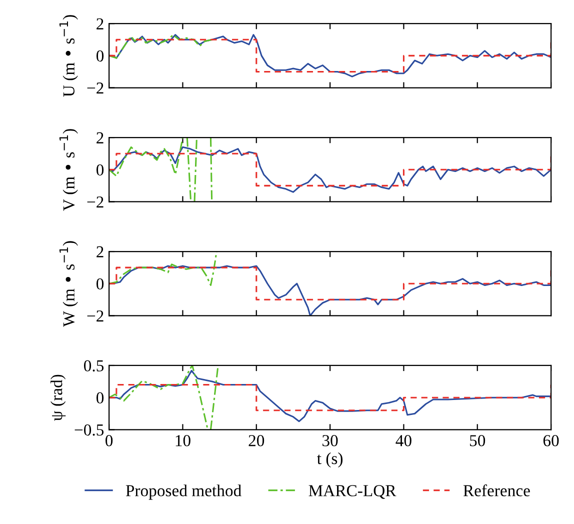 Image resolution: width=574 pixels, height=524 pixels. Describe the element at coordinates (496, 490) in the screenshot. I see `legend-label: Reference` at that location.